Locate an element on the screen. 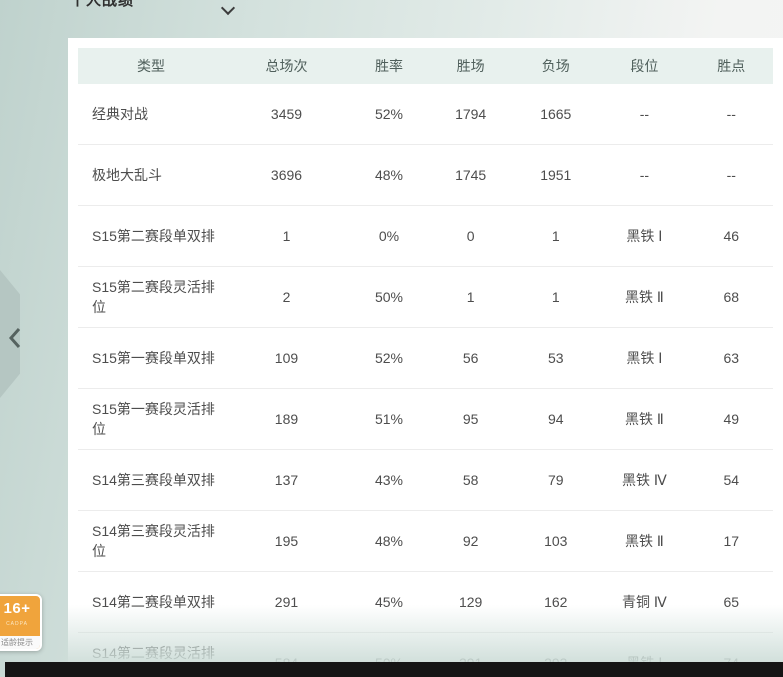  table-row: S14第二赛段单双排 291 45% 129 162 青铜 Ⅳ 65 is located at coordinates (425, 602).